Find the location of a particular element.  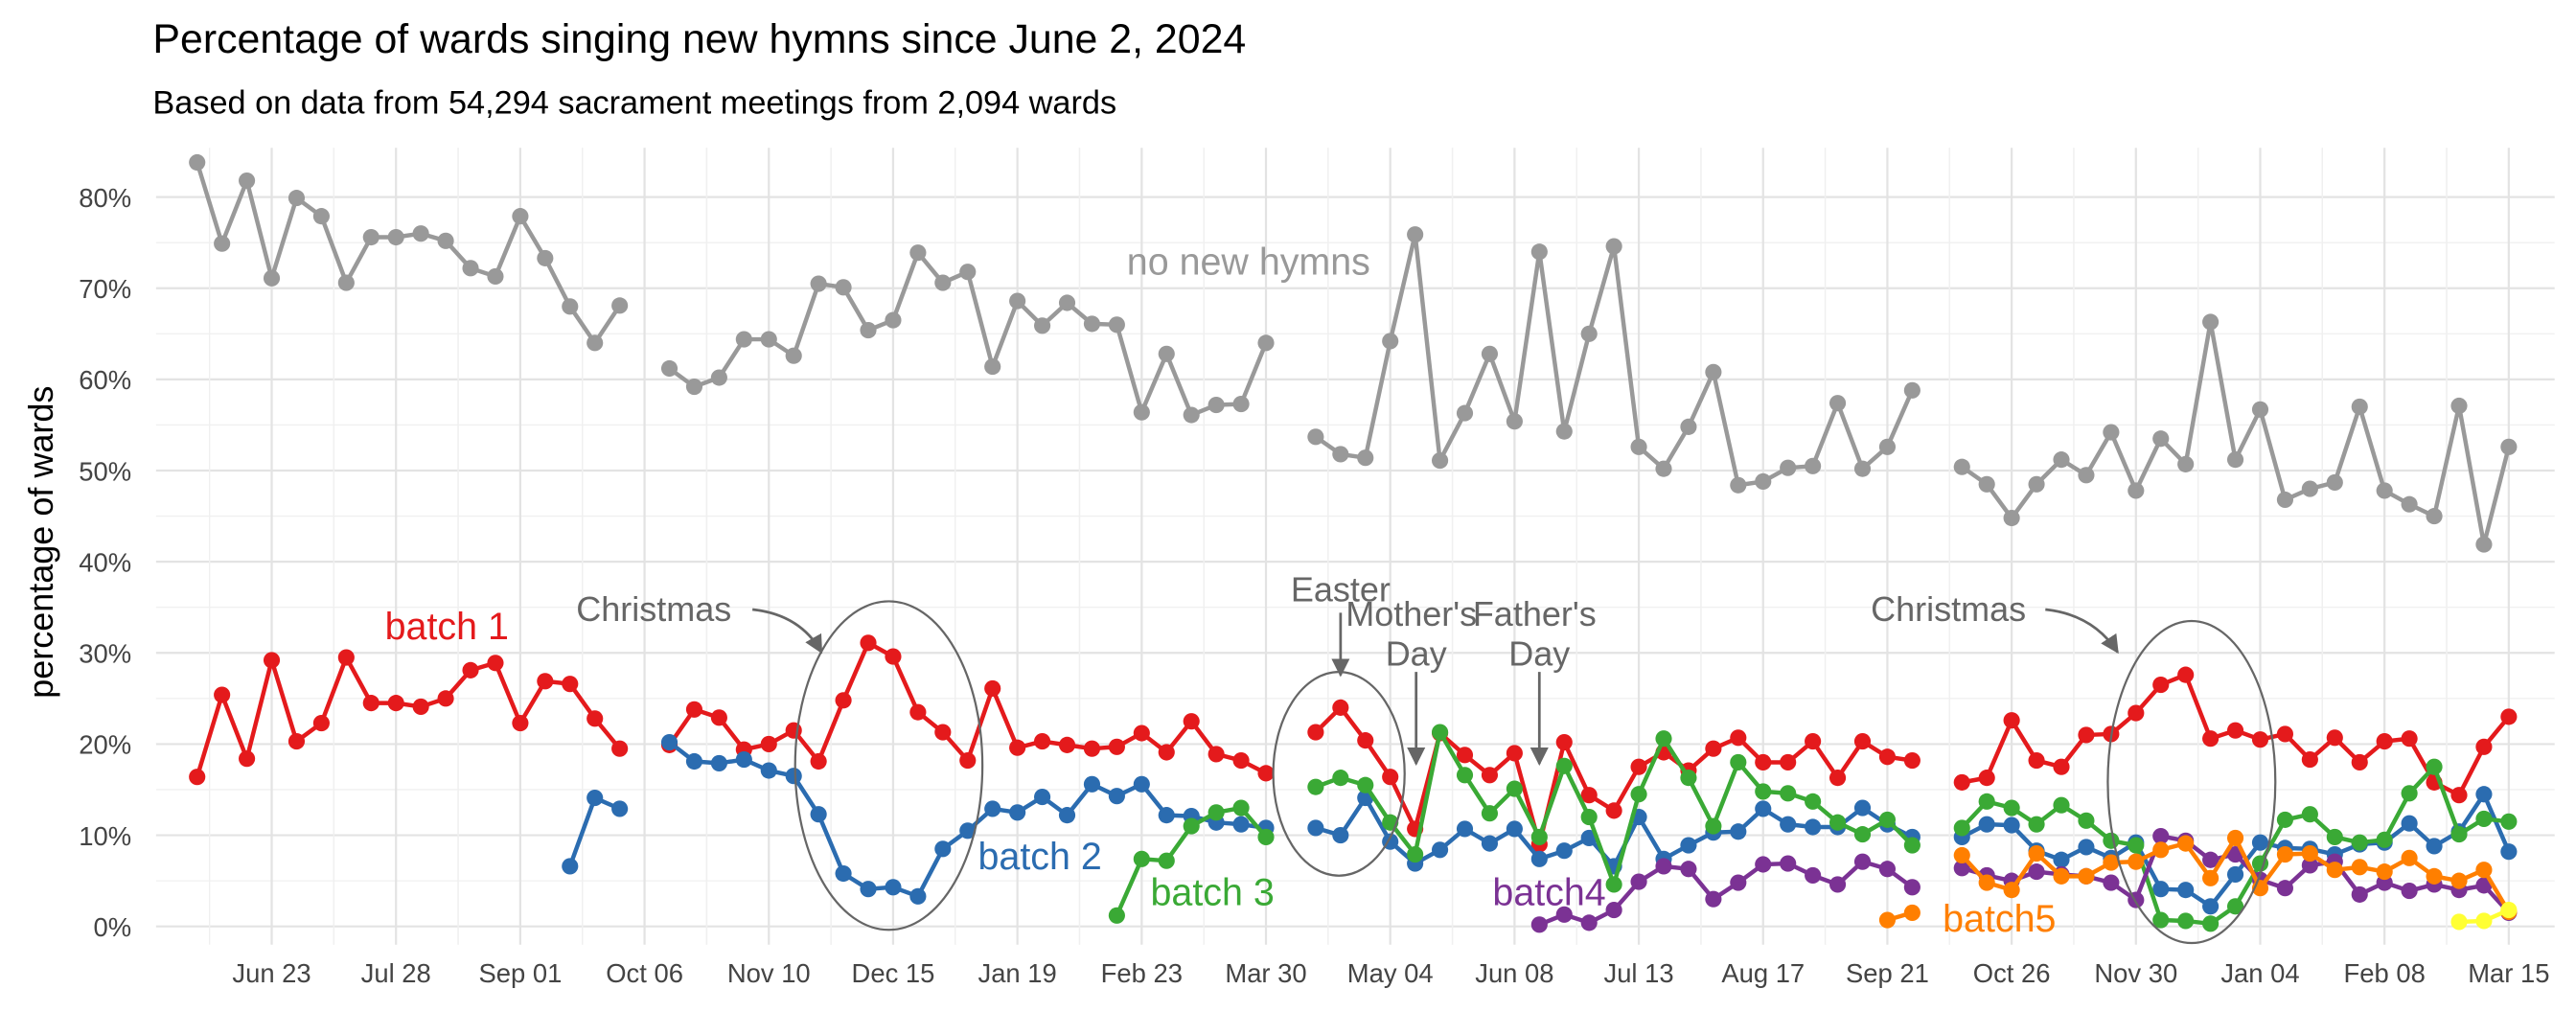

x-tick-label: Dec 15 is located at coordinates (893, 973).